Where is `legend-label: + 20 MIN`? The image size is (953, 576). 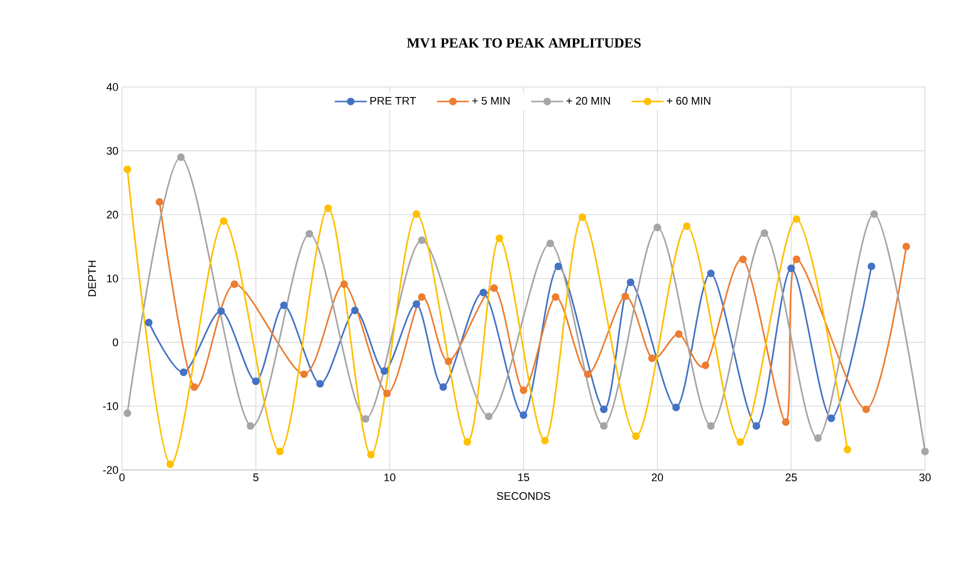
legend-label: + 20 MIN is located at coordinates (588, 100).